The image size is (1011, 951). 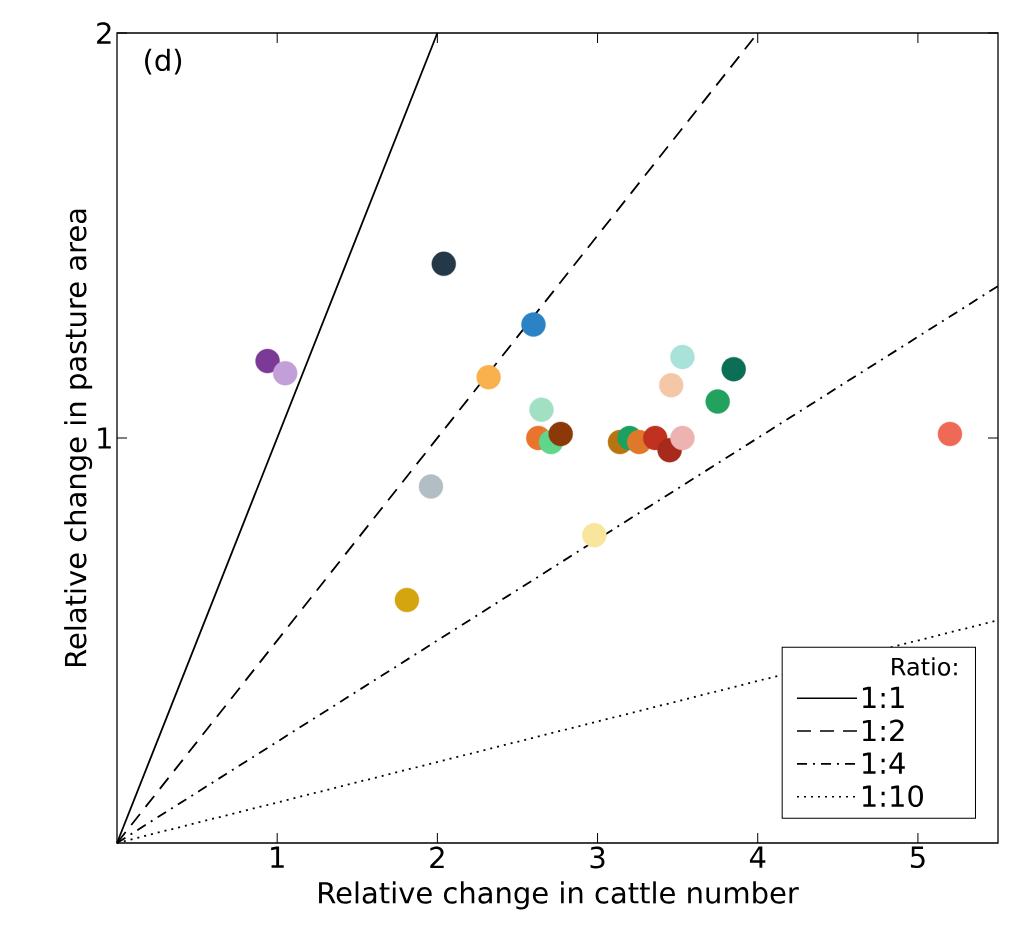 What do you see at coordinates (597, 857) in the screenshot?
I see `x-tick-label: 3` at bounding box center [597, 857].